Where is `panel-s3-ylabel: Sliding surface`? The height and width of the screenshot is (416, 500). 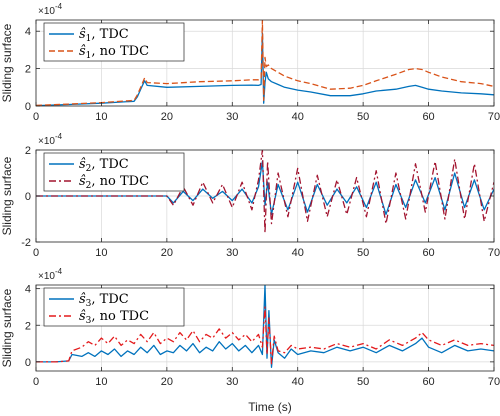 panel-s3-ylabel: Sliding surface is located at coordinates (7, 327).